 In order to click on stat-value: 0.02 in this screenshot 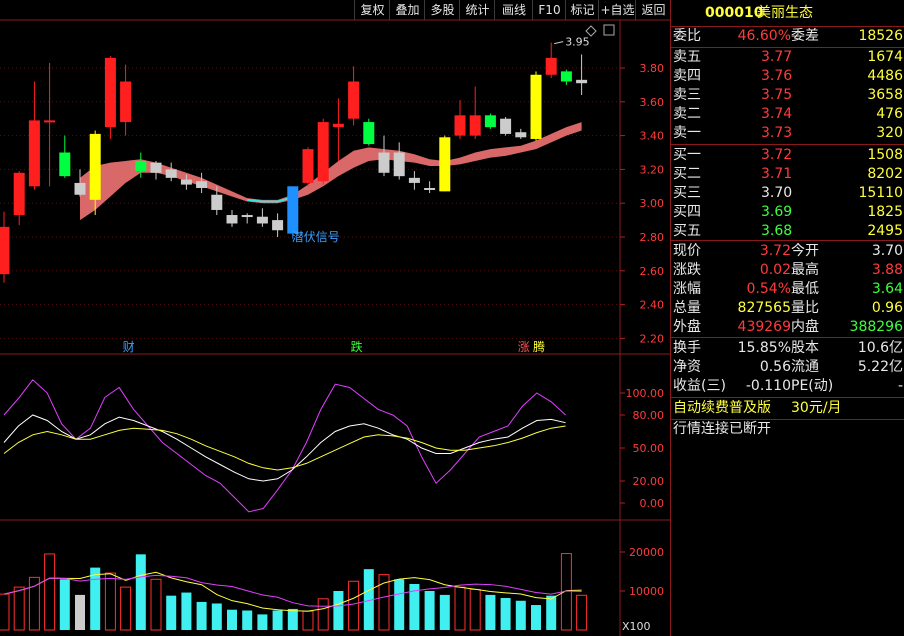, I will do `click(775, 270)`.